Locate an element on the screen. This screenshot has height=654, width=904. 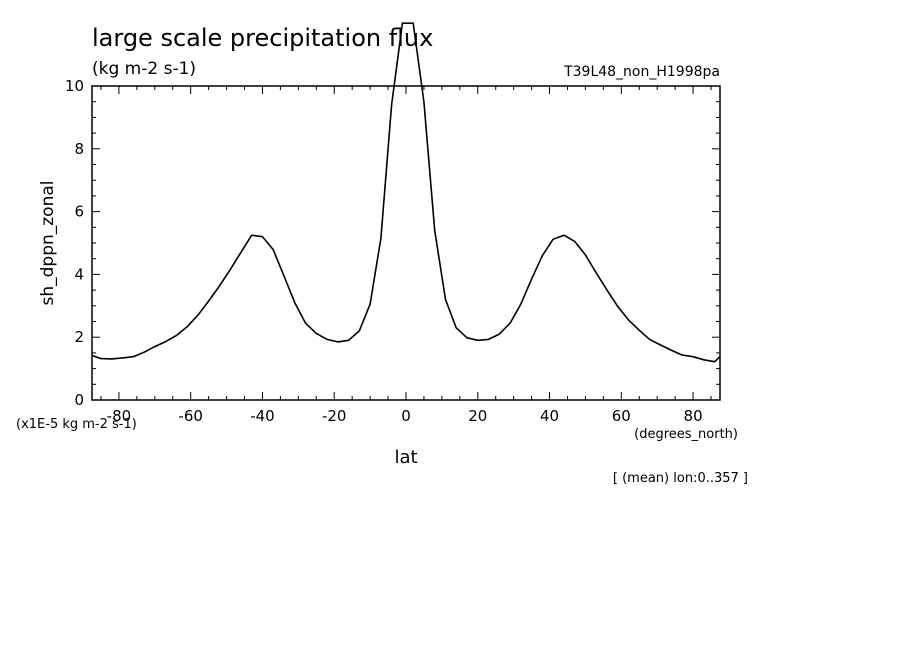
x-tick-label: 40 is located at coordinates (549, 416).